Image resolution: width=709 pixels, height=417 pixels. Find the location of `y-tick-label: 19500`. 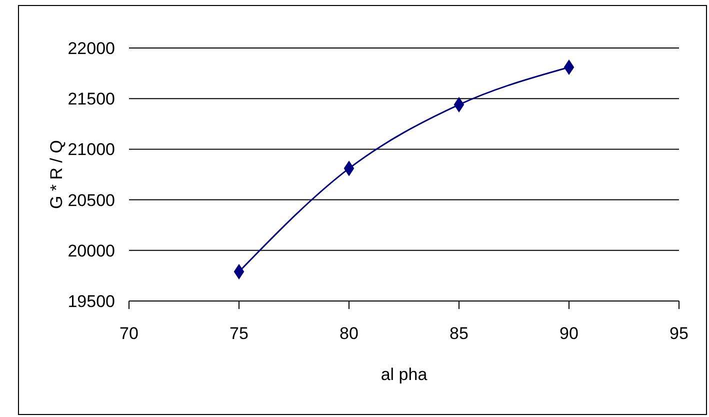

y-tick-label: 19500 is located at coordinates (91, 301).